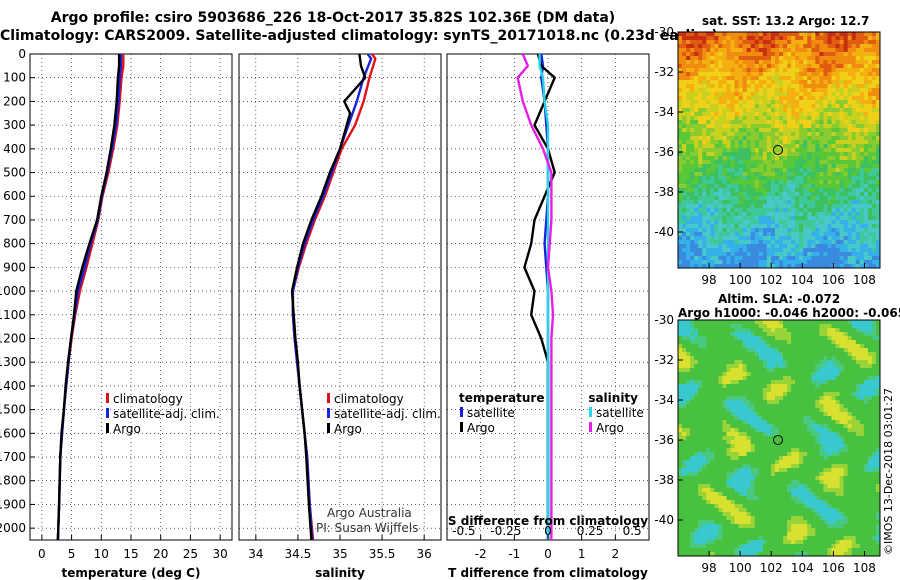  What do you see at coordinates (72, 554) in the screenshot?
I see `x-tick-label: 5` at bounding box center [72, 554].